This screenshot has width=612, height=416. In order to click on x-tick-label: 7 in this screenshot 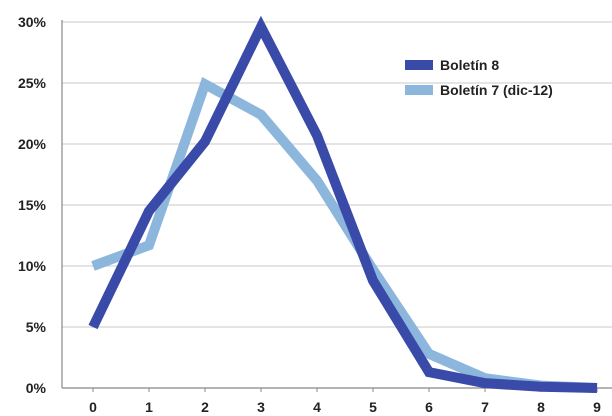, I will do `click(485, 407)`.